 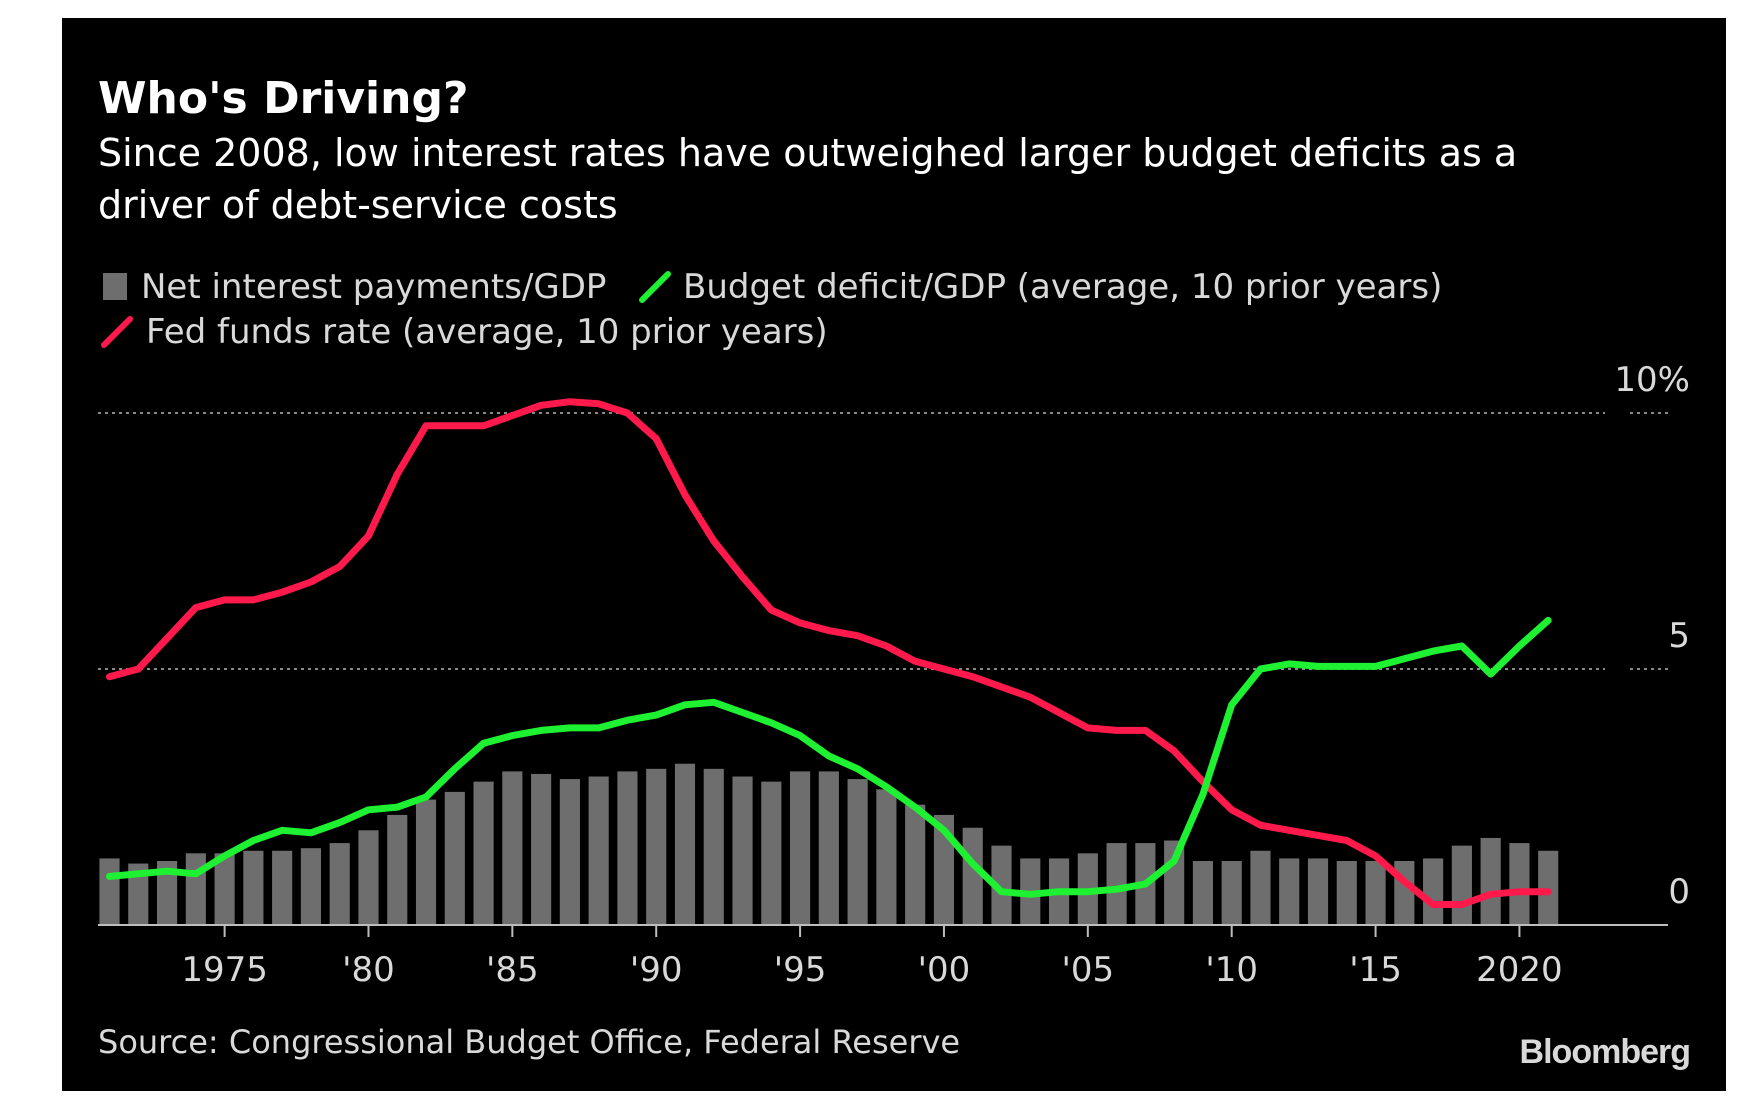 I want to click on legend-budget-swatch, so click(x=655, y=287).